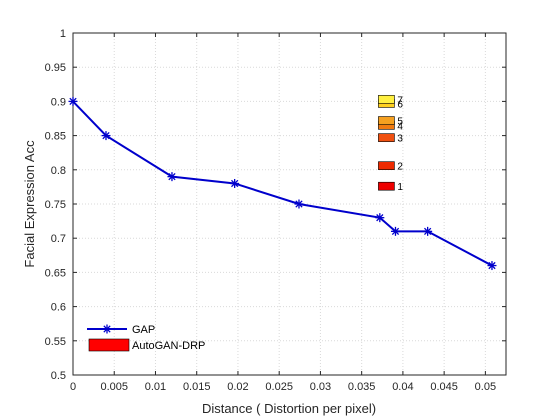  Describe the element at coordinates (58, 171) in the screenshot. I see `y-tick-label: 0.8` at that location.